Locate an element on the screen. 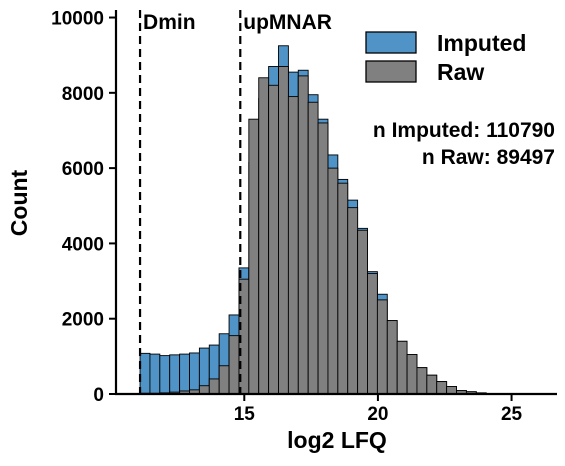  y-tick-label: 0 is located at coordinates (98, 395).